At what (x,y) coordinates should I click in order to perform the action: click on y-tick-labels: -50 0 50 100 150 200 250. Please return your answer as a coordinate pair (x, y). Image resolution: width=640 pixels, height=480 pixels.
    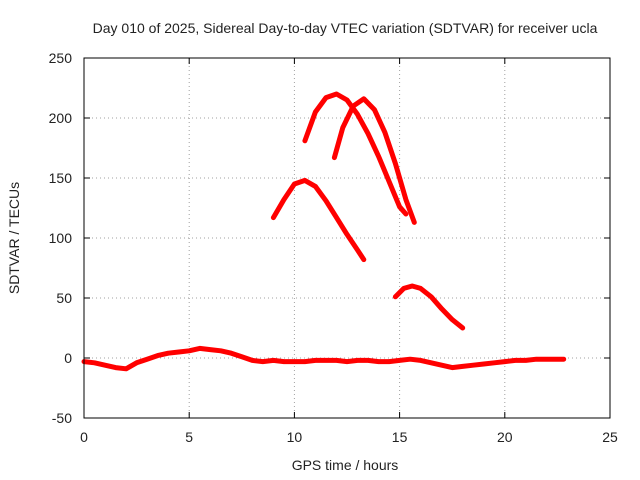
    Looking at the image, I should click on (61, 238).